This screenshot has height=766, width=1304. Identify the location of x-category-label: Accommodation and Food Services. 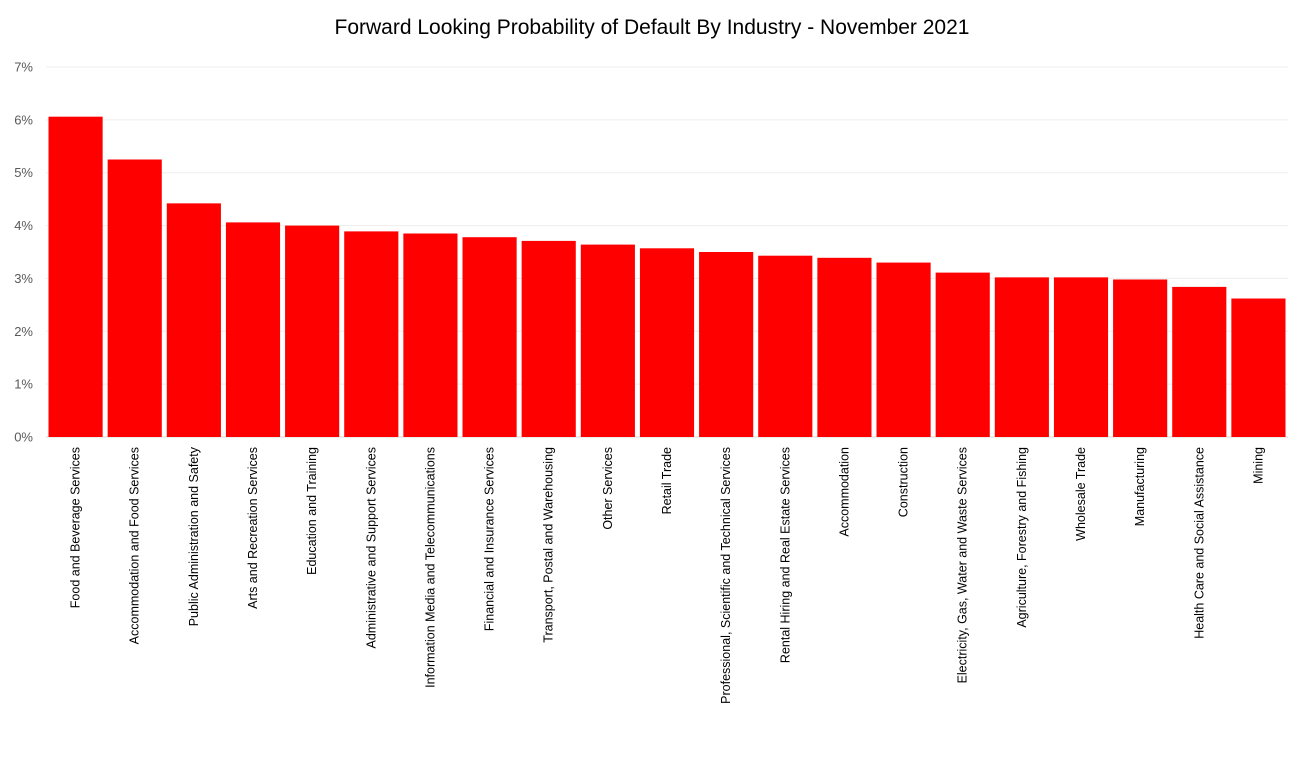
(135, 545).